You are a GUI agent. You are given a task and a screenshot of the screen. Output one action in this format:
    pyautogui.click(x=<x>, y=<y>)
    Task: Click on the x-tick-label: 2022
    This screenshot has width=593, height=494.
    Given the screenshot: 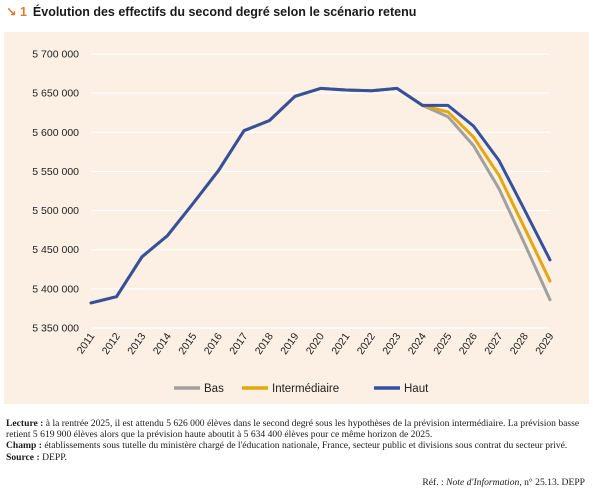 What is the action you would take?
    pyautogui.click(x=366, y=344)
    